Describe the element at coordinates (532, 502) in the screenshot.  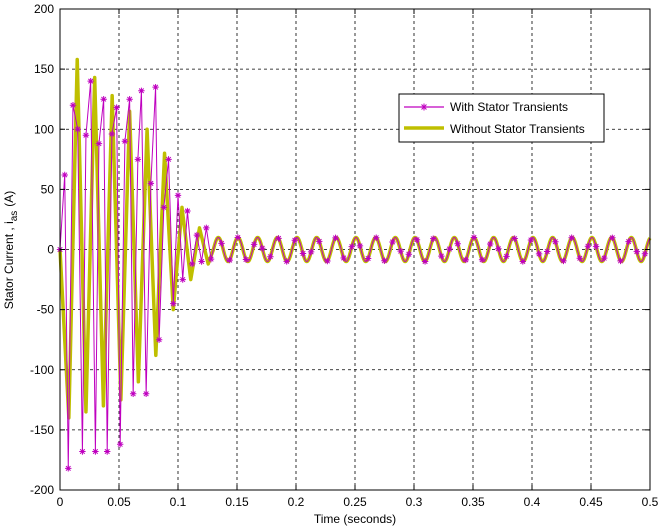
I see `x-tick-label: 0.4` at that location.